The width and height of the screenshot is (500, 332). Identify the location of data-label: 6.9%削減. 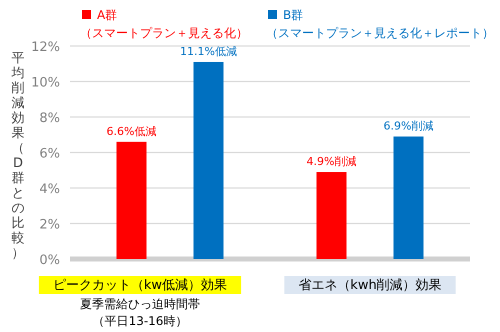
(409, 126).